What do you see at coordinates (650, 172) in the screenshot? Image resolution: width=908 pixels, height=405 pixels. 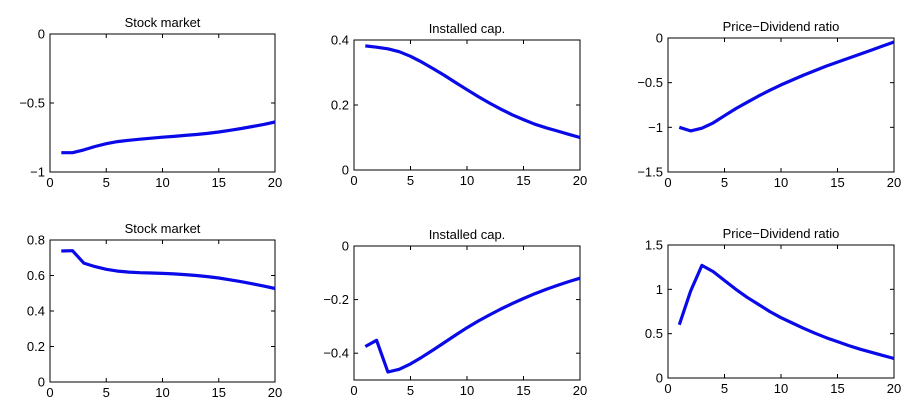 I see `y-tick-label: −1.5` at bounding box center [650, 172].